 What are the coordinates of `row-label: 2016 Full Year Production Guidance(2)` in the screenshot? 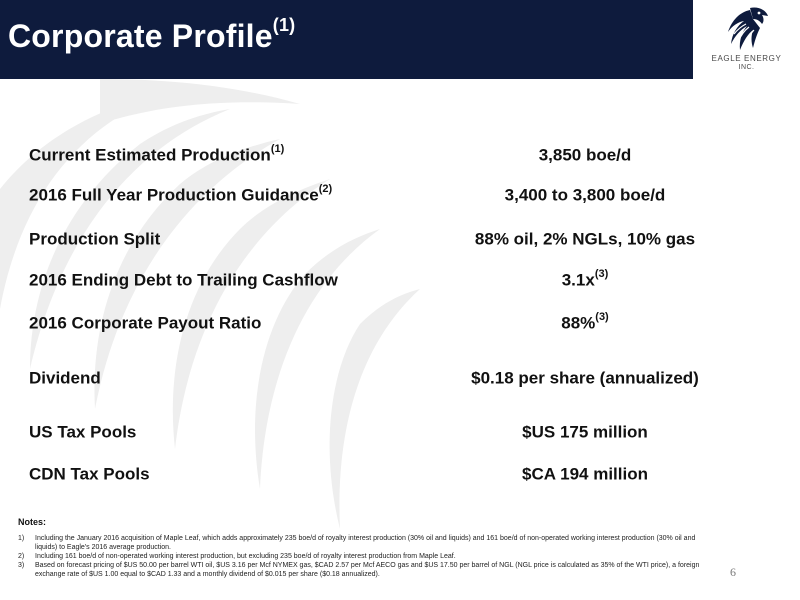 It's located at (181, 194).